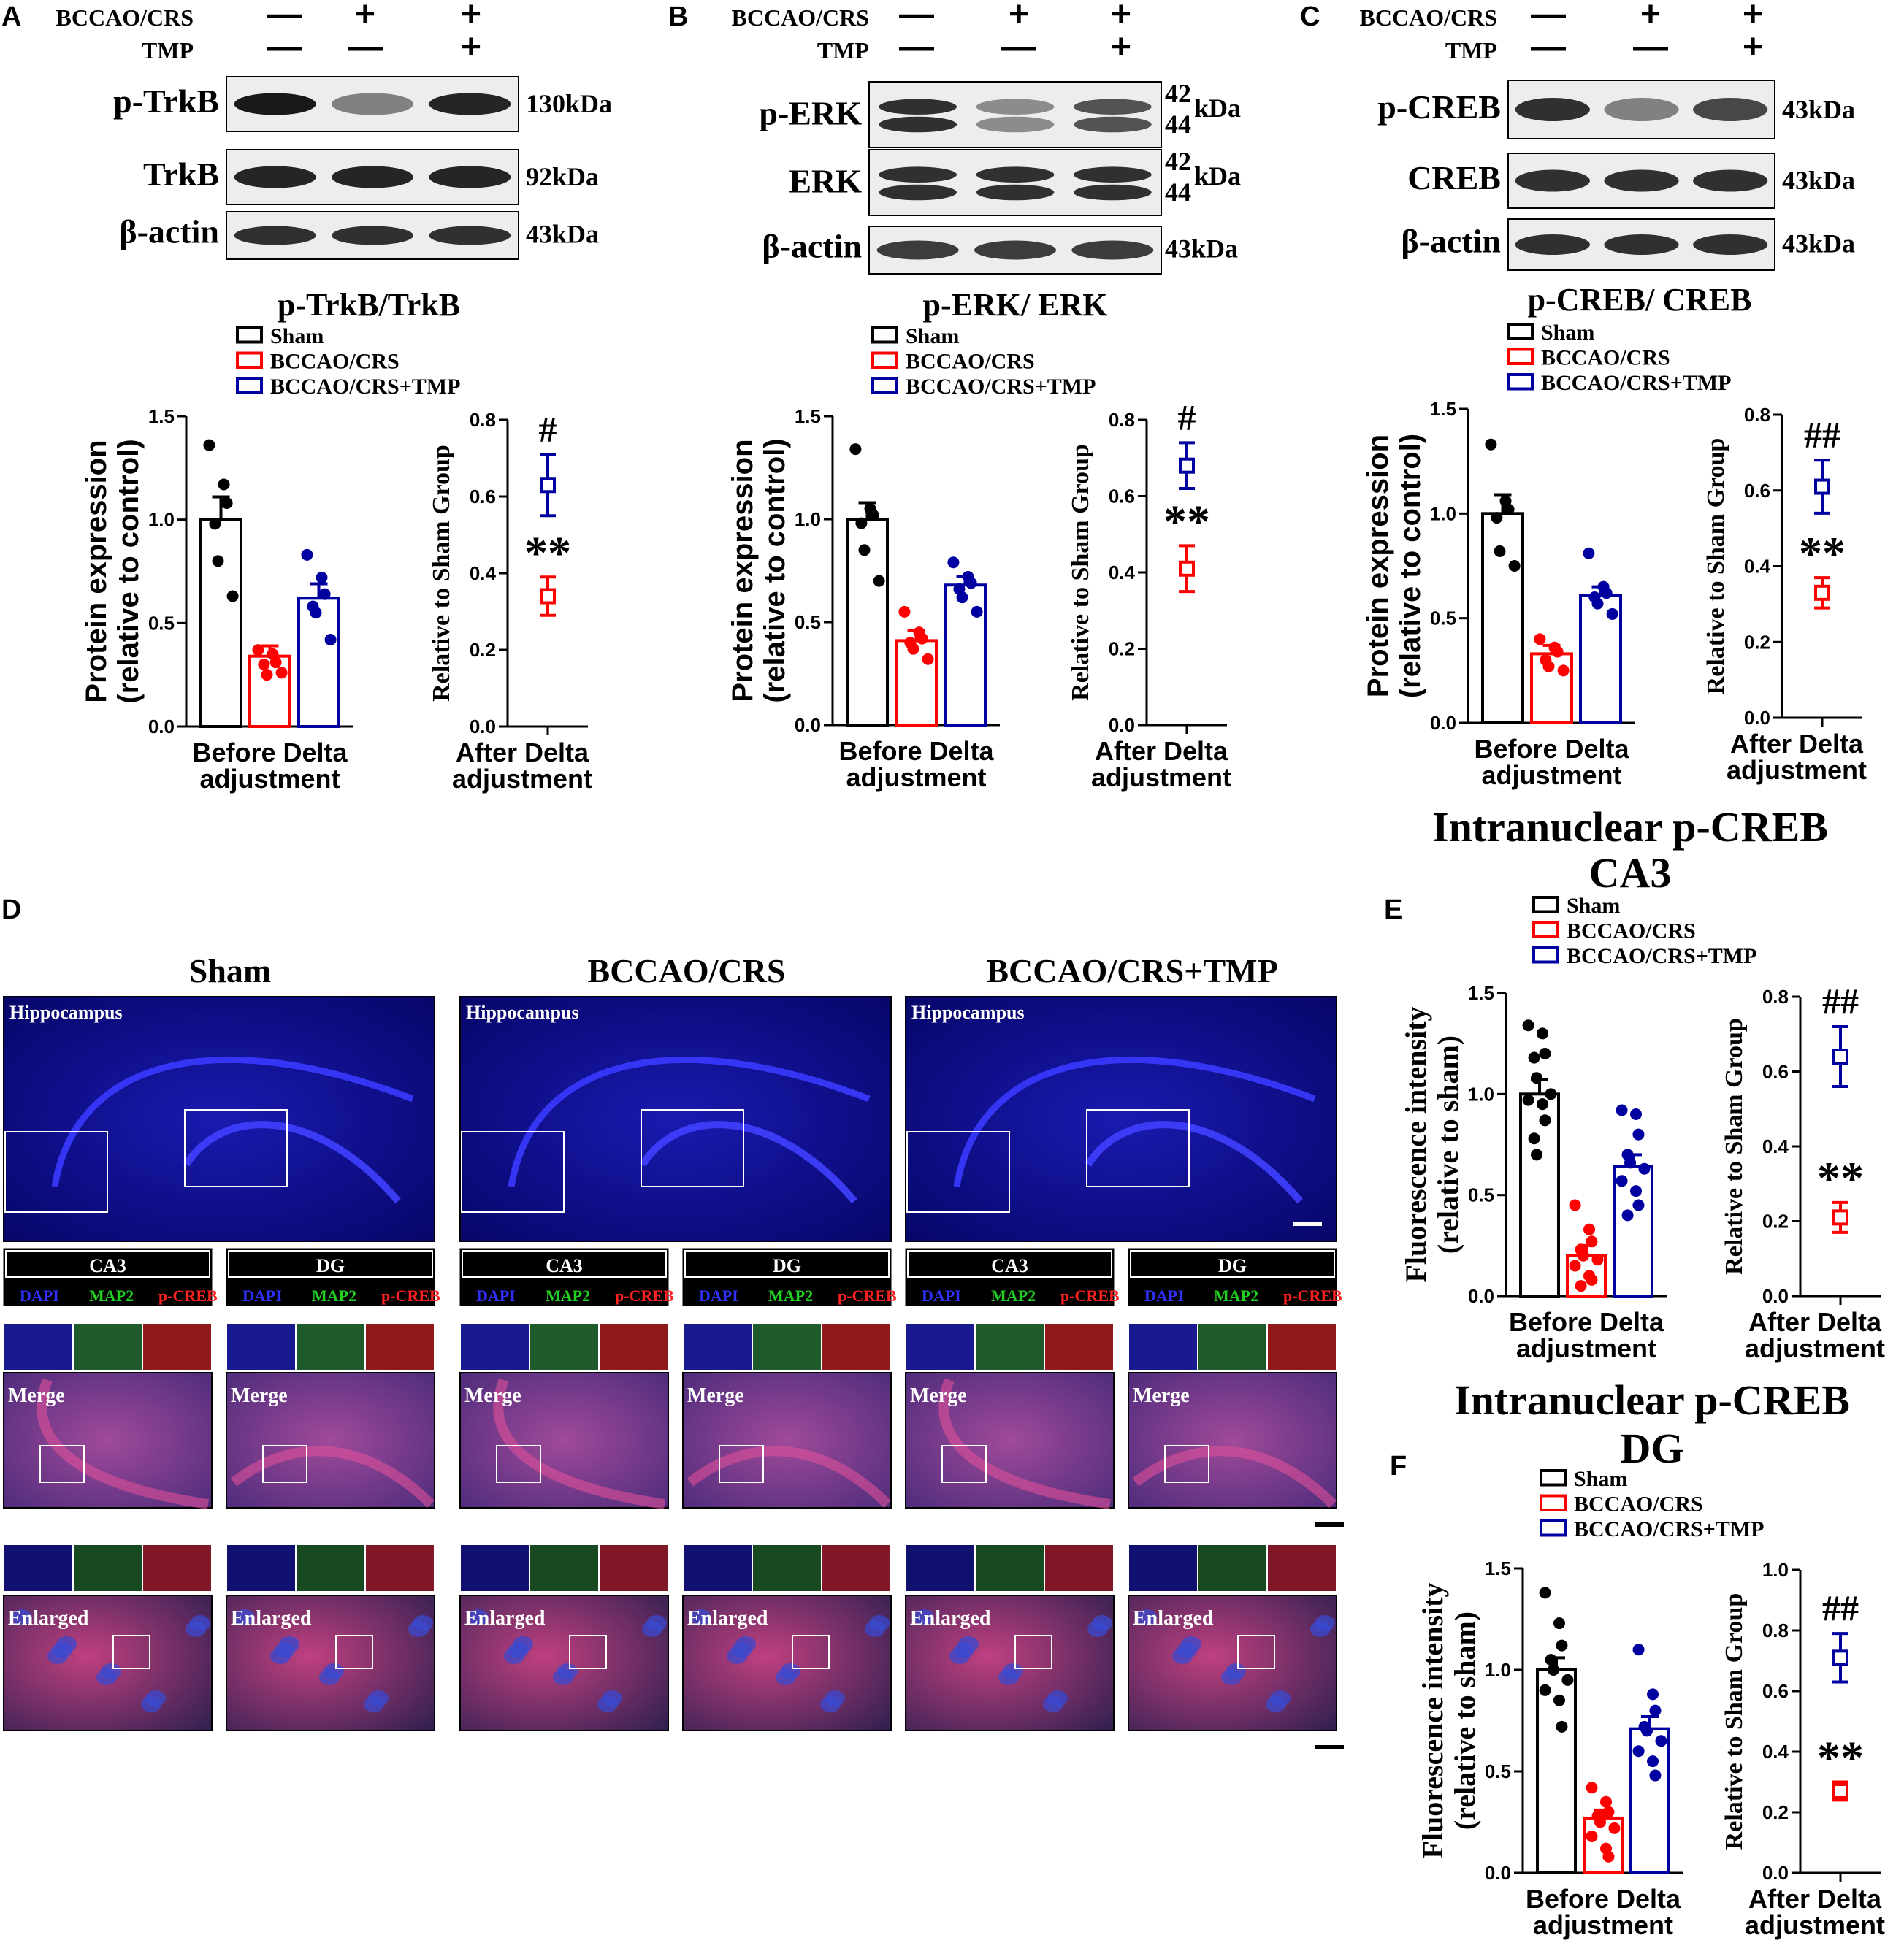 The height and width of the screenshot is (1951, 1904). Describe the element at coordinates (297, 336) in the screenshot. I see `legend-entry-sham: Sham` at that location.